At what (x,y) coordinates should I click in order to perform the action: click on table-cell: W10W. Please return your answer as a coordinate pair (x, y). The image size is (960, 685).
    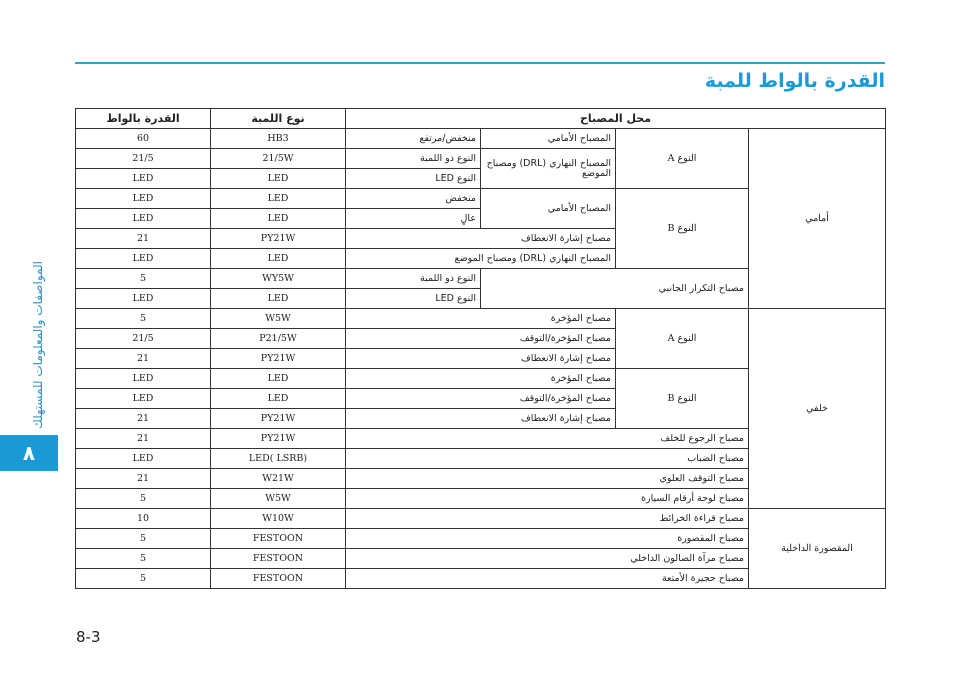
    Looking at the image, I should click on (278, 518).